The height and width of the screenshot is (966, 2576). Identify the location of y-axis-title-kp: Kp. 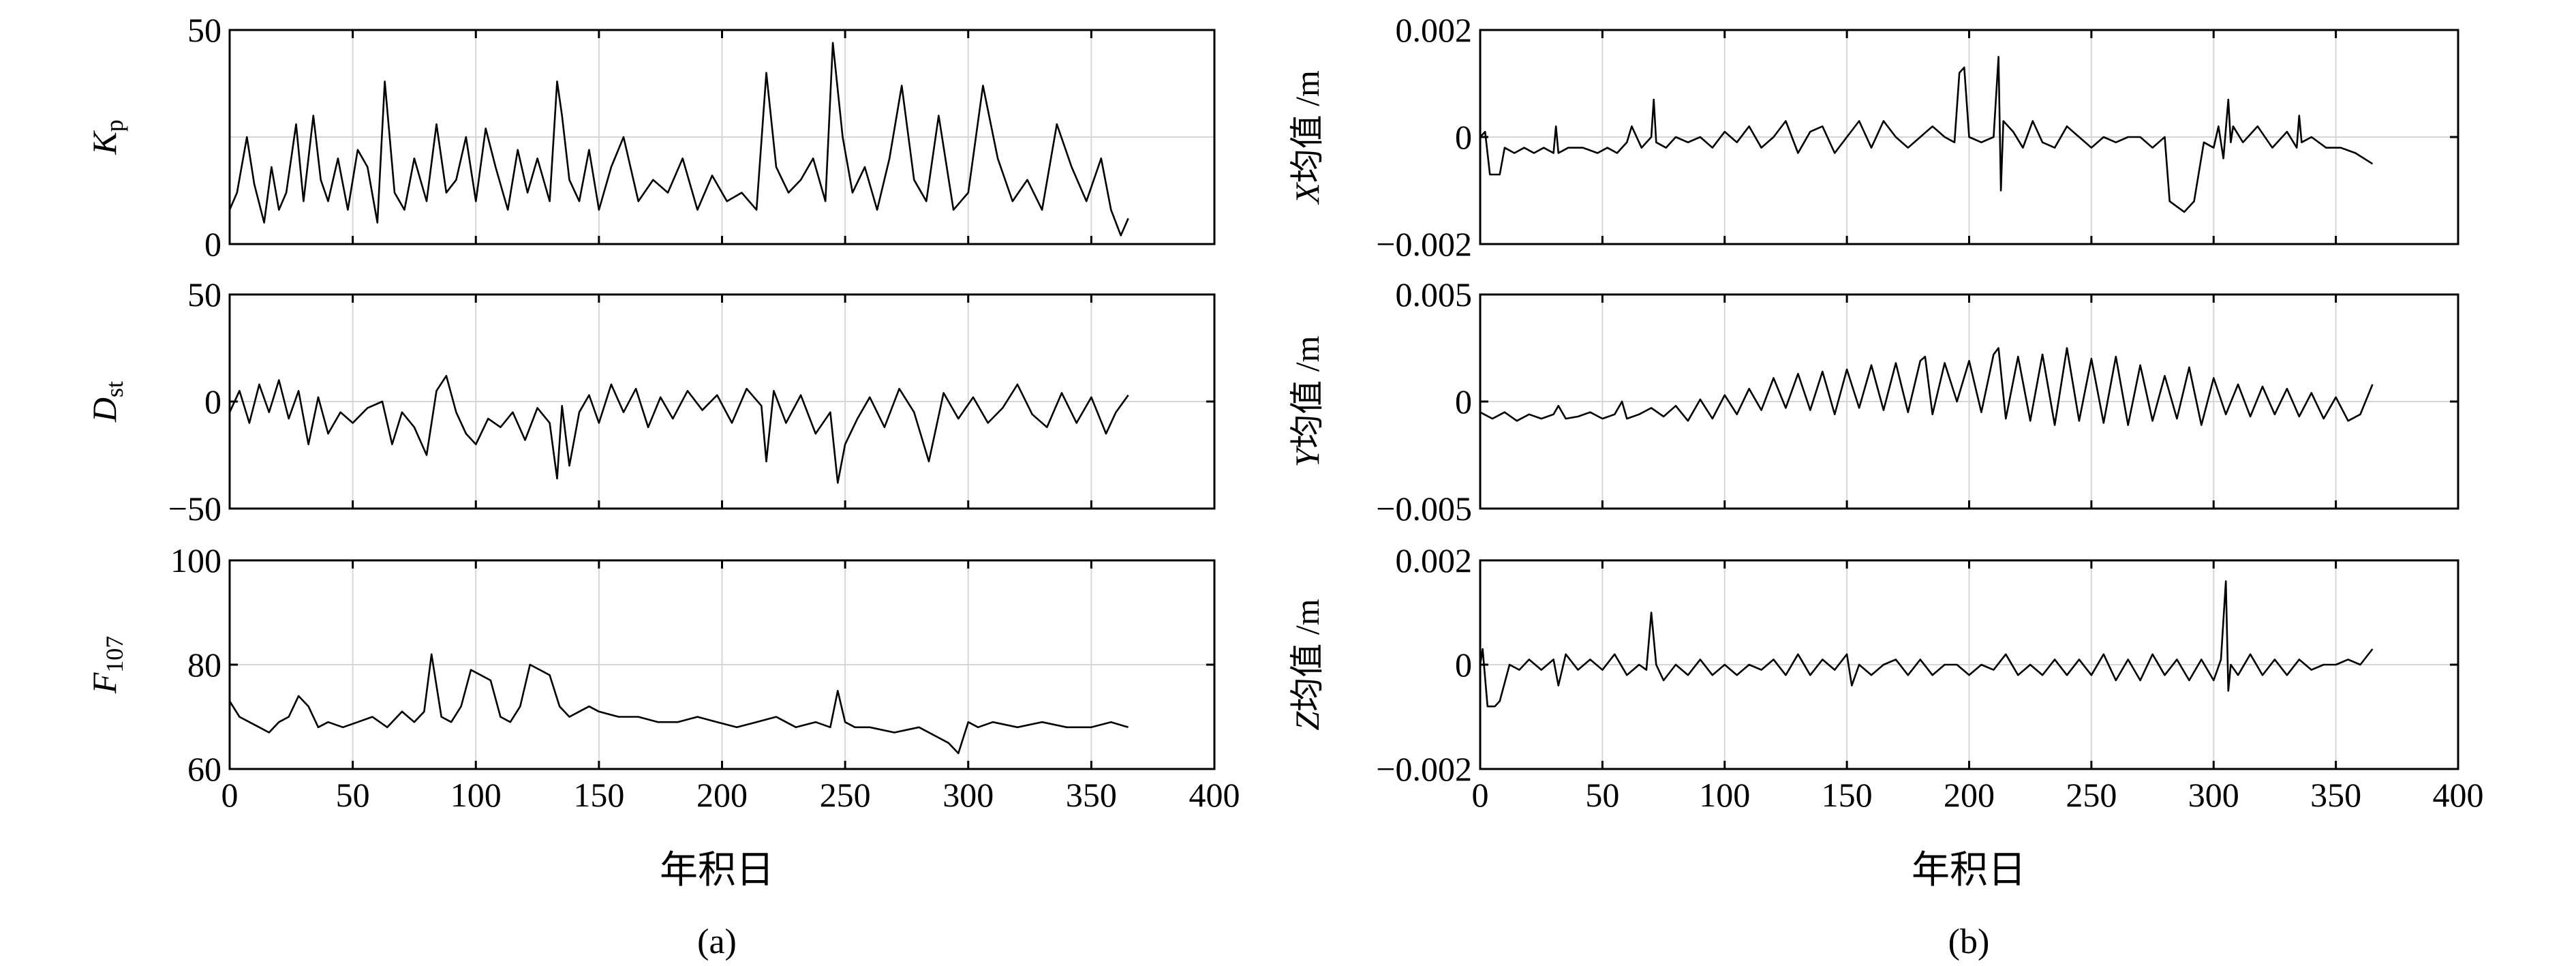
(107, 137).